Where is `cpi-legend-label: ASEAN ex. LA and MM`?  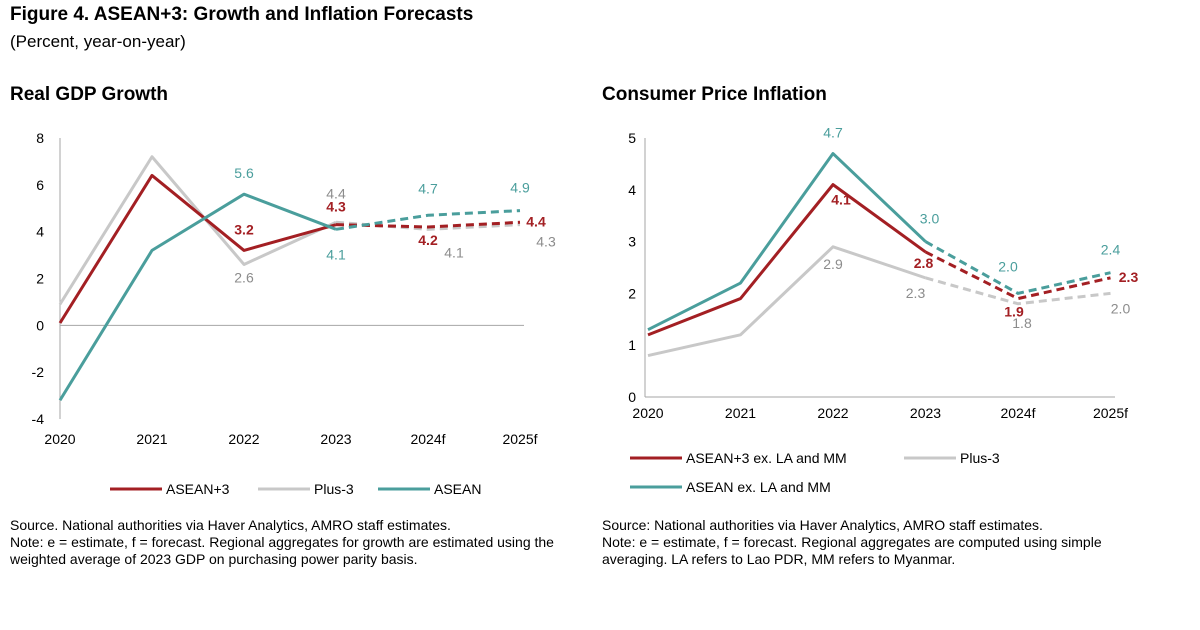 cpi-legend-label: ASEAN ex. LA and MM is located at coordinates (758, 487).